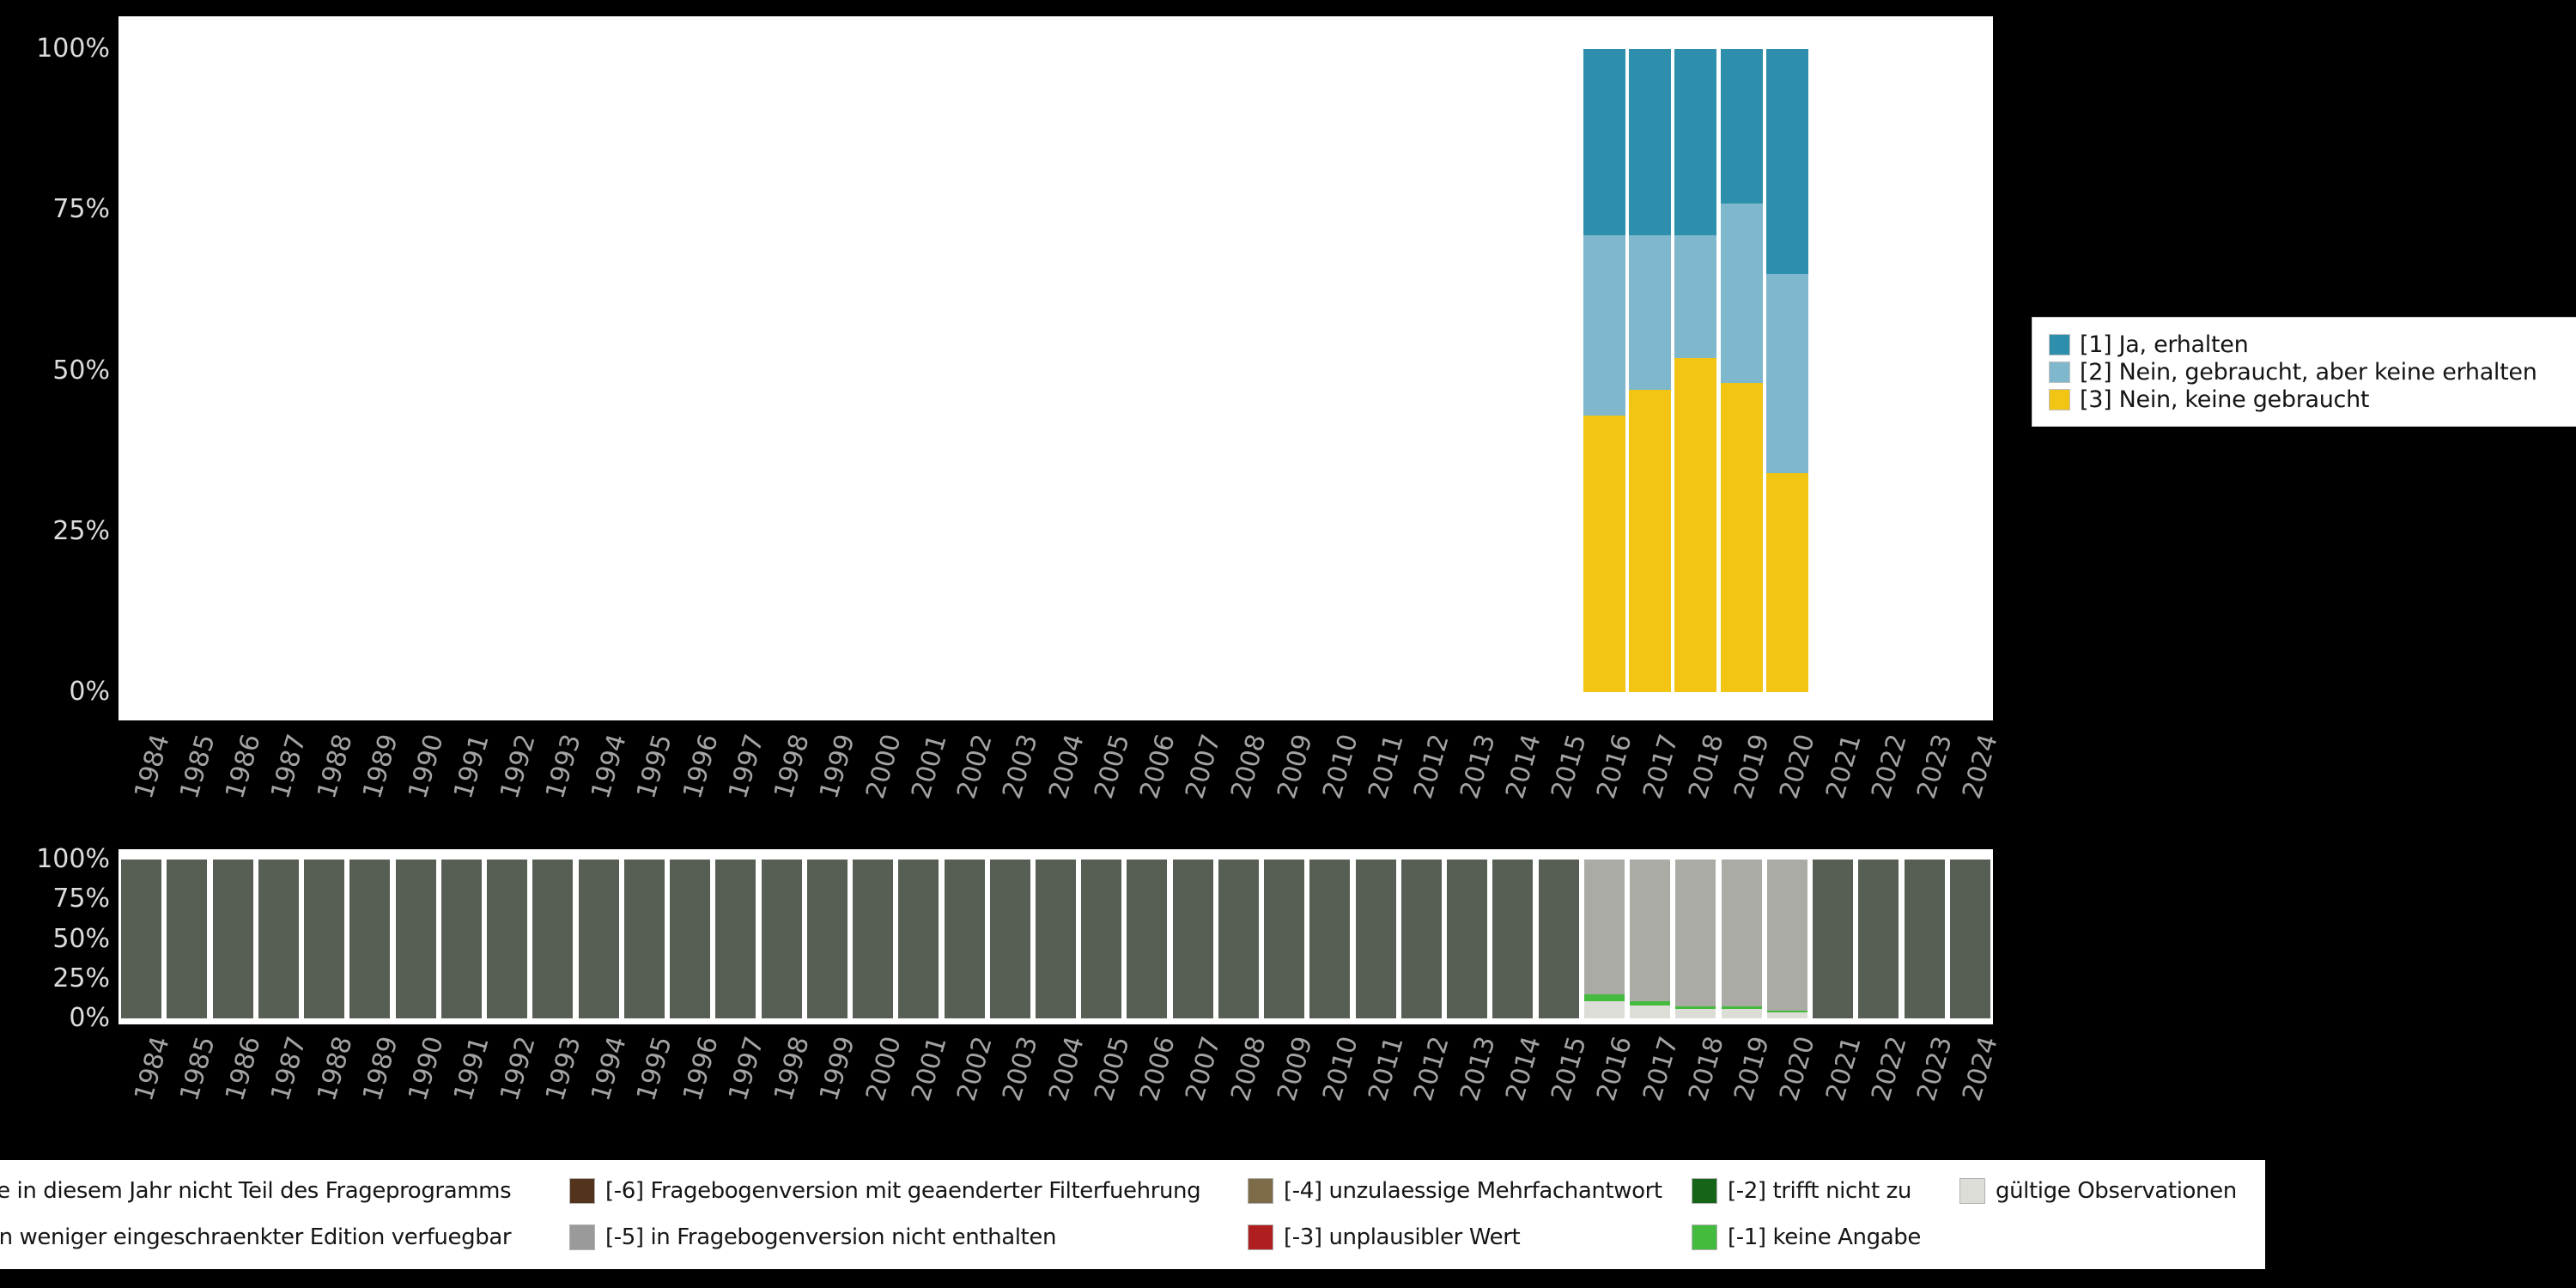 The image size is (2576, 1288). I want to click on main-x-tick-label: 2013, so click(1478, 767).